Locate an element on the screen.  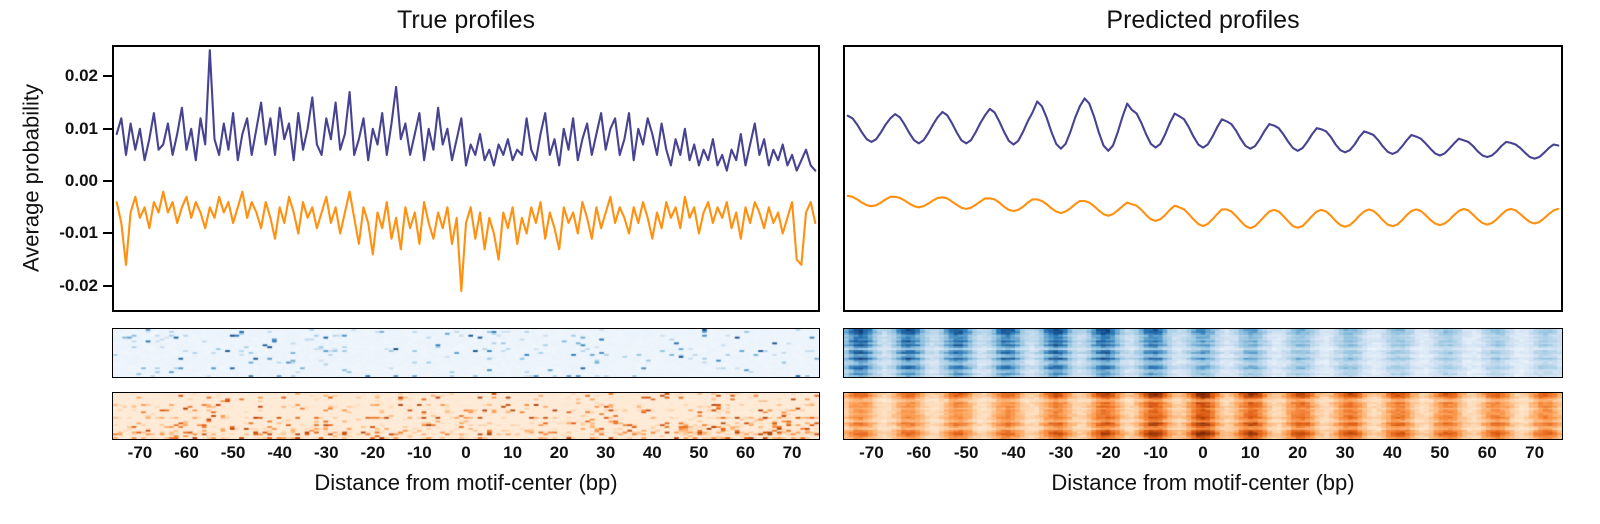
y-tick-label: -0.02 is located at coordinates (78, 285).